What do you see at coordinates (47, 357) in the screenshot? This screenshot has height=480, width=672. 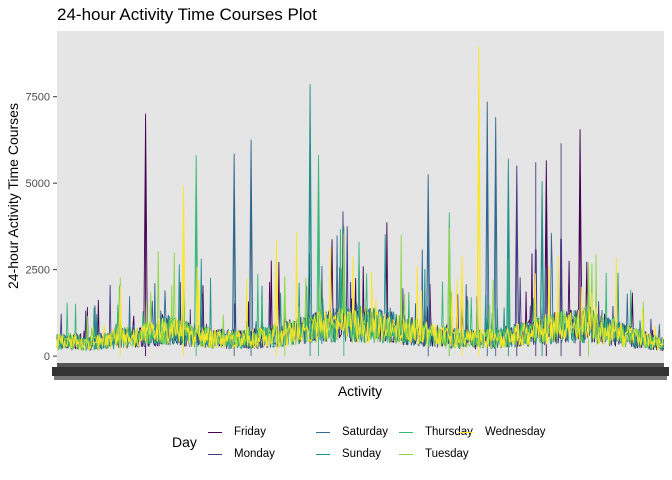 I see `y-tick-label: 0` at bounding box center [47, 357].